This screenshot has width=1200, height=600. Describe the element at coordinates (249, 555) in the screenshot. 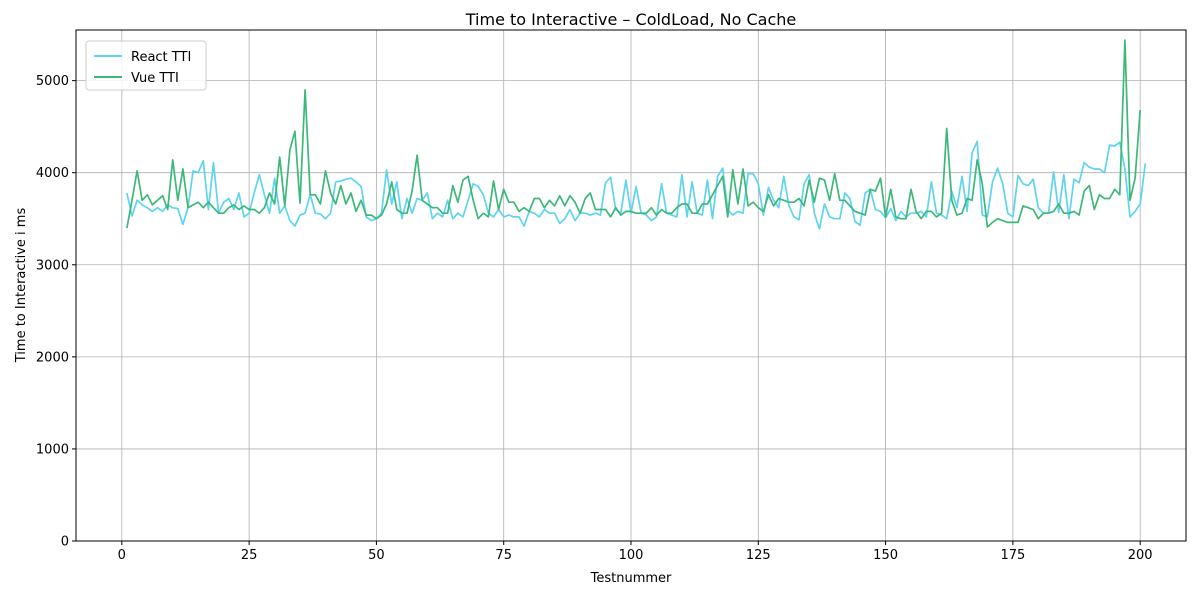

I see `x-tick-label: 25` at that location.